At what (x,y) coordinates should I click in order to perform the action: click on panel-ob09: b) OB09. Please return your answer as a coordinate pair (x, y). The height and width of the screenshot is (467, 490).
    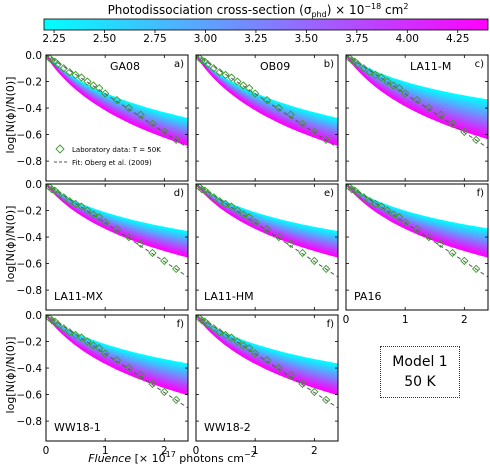
    Looking at the image, I should click on (267, 118).